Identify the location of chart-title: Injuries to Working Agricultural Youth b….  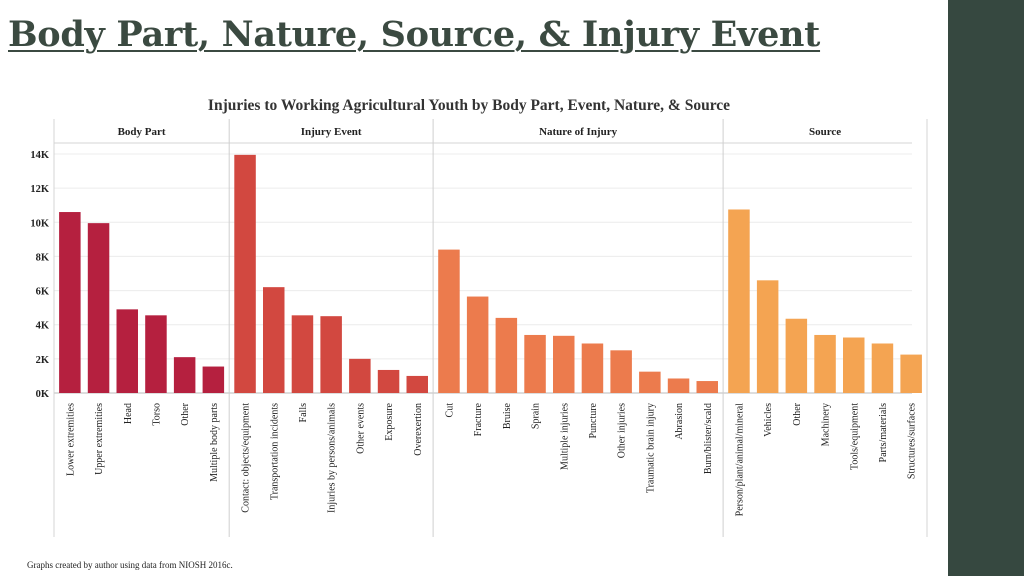
(469, 105).